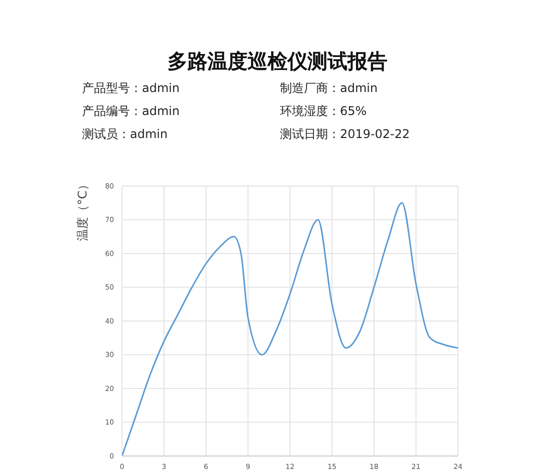 The image size is (555, 472). I want to click on chart-title: 多路温度巡检仪测试报告, so click(277, 61).